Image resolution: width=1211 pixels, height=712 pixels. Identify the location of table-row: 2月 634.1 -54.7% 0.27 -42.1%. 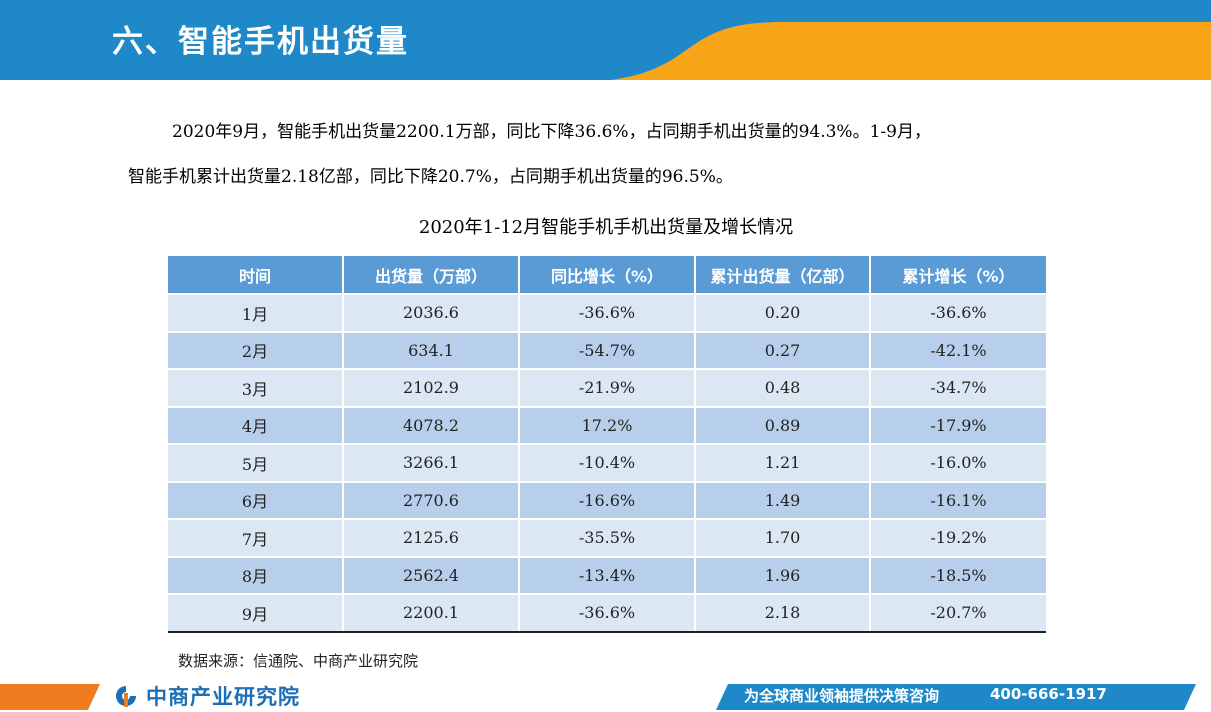
(607, 350).